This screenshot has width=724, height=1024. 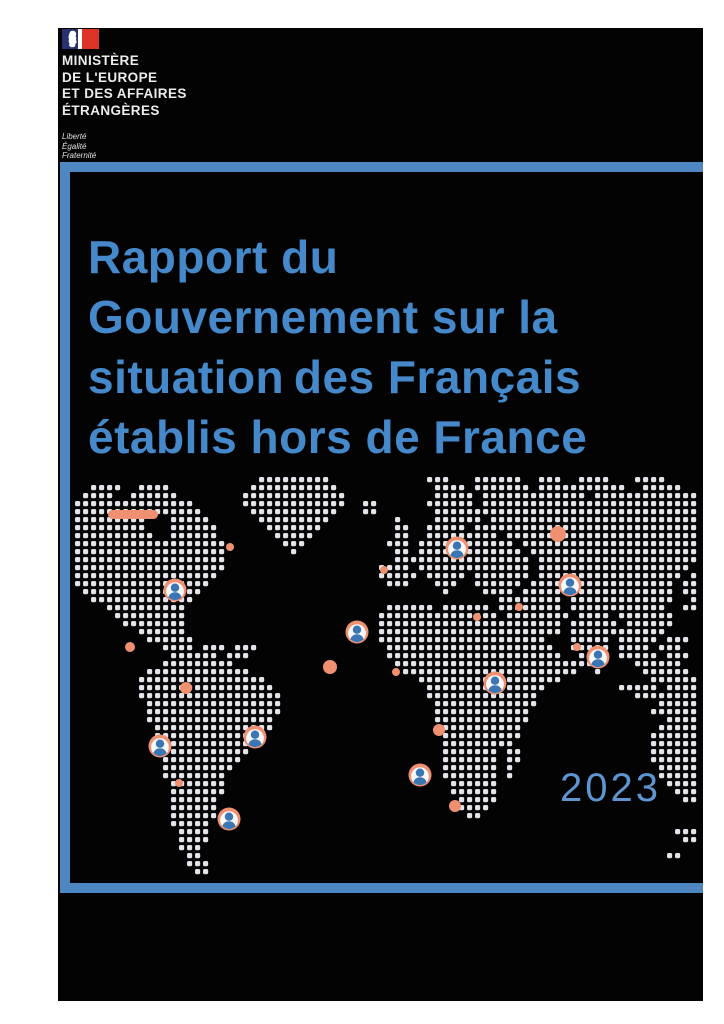 I want to click on motto-line: Liberté, so click(x=74, y=136).